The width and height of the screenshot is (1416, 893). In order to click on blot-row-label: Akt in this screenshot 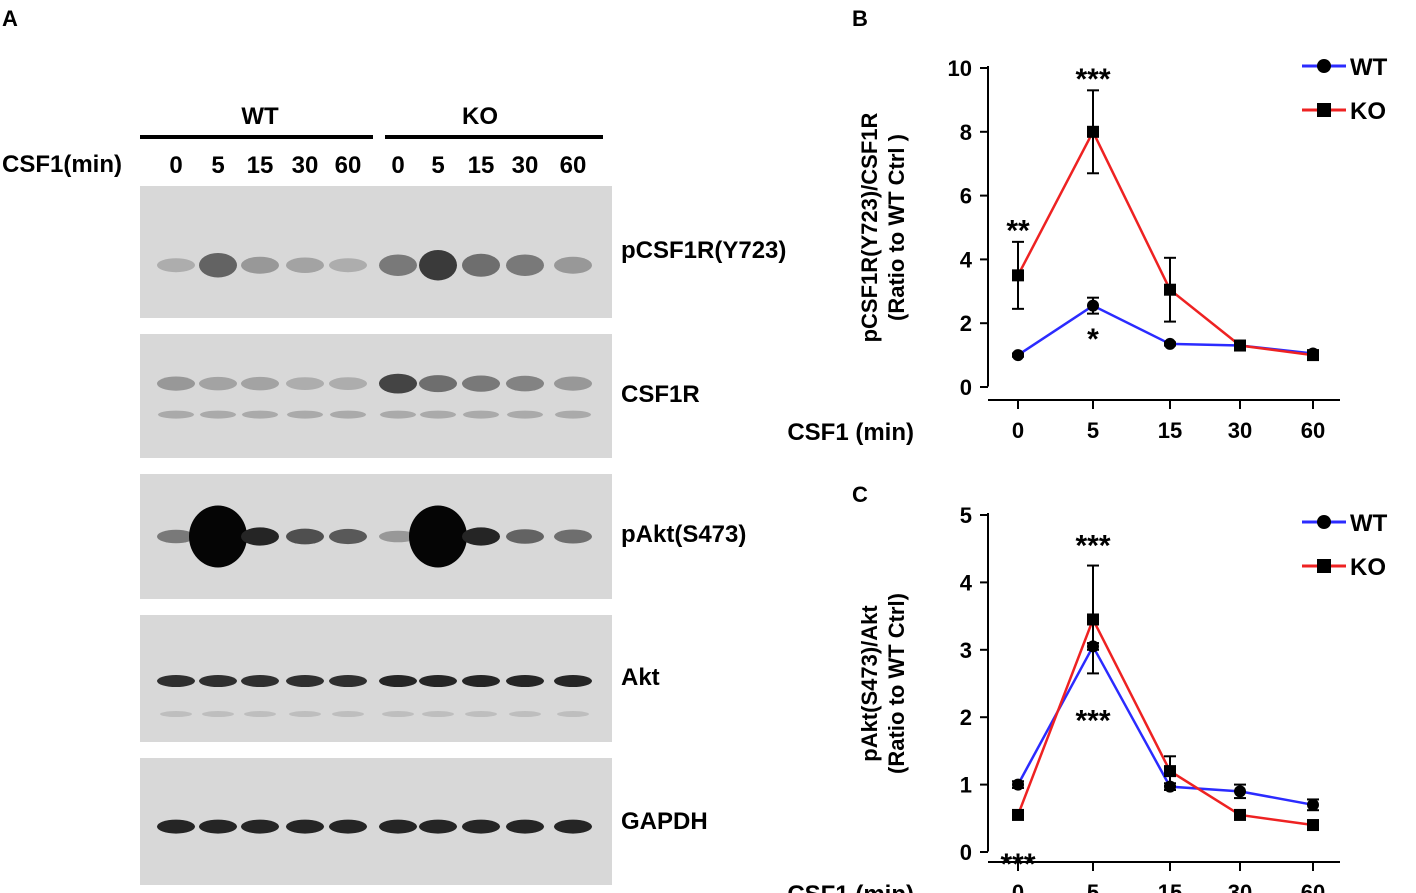, I will do `click(640, 677)`.